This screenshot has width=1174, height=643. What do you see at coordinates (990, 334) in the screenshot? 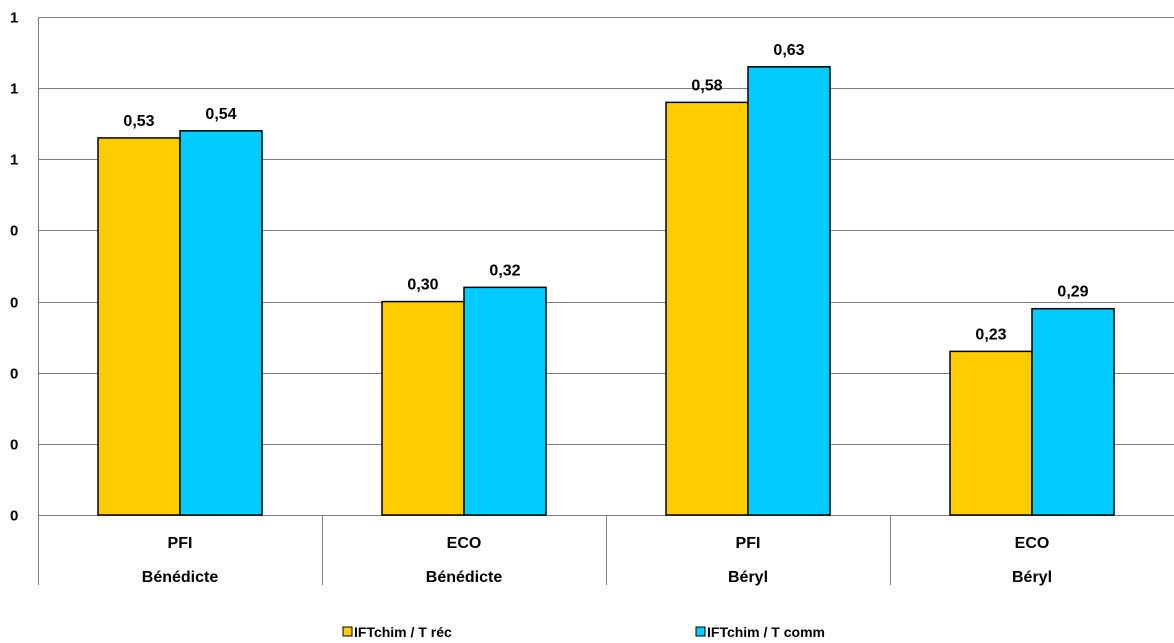
I see `data-label: 0,23` at bounding box center [990, 334].